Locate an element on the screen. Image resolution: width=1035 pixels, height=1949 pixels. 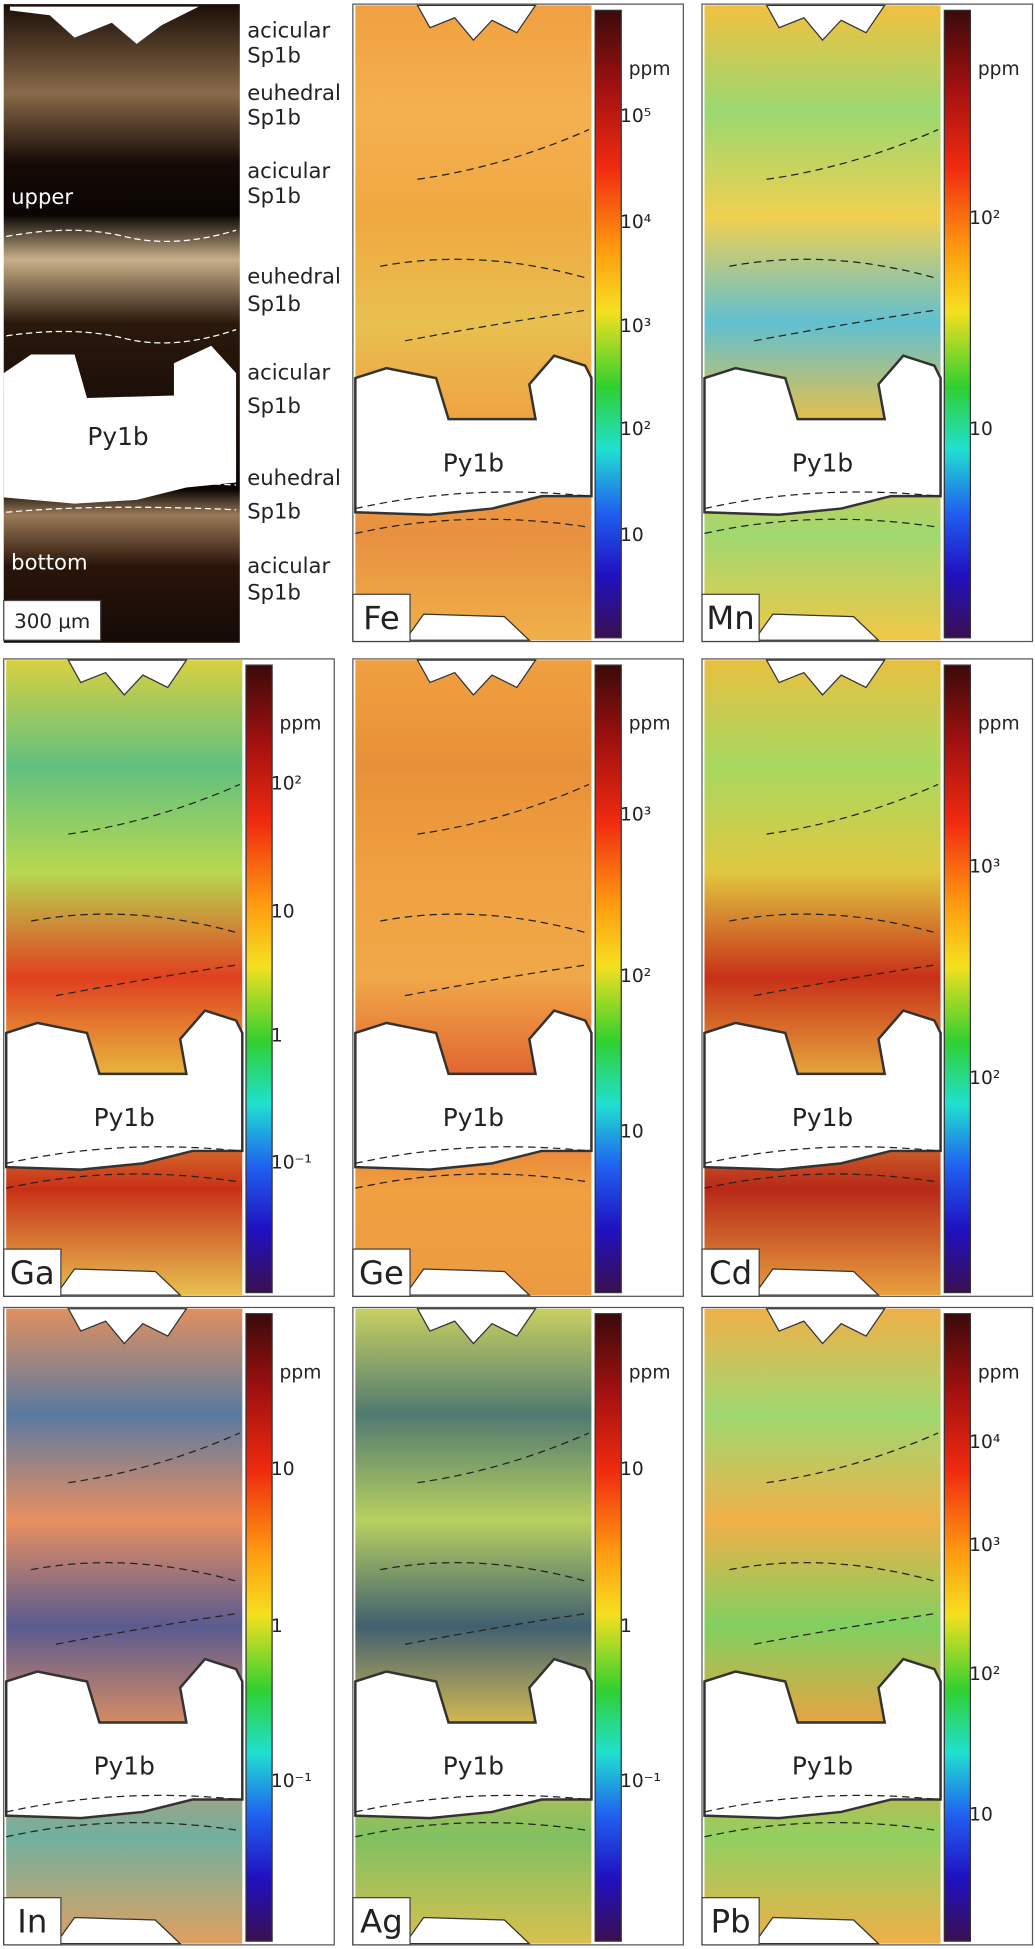
scale-bar-label: 300 μm is located at coordinates (52, 621).